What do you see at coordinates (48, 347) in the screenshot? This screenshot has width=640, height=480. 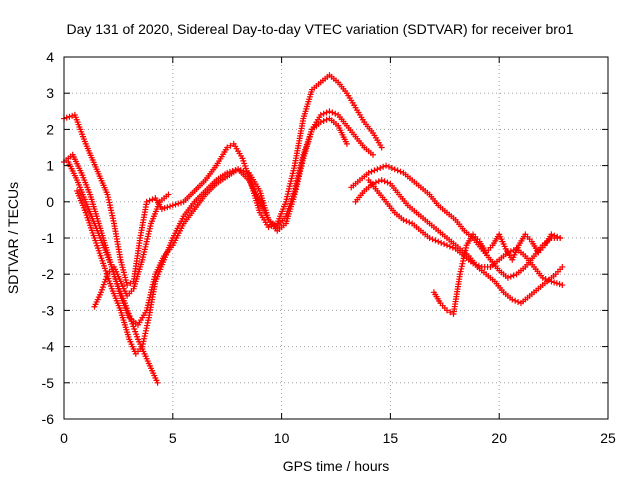 I see `y-tick-label: -4` at bounding box center [48, 347].